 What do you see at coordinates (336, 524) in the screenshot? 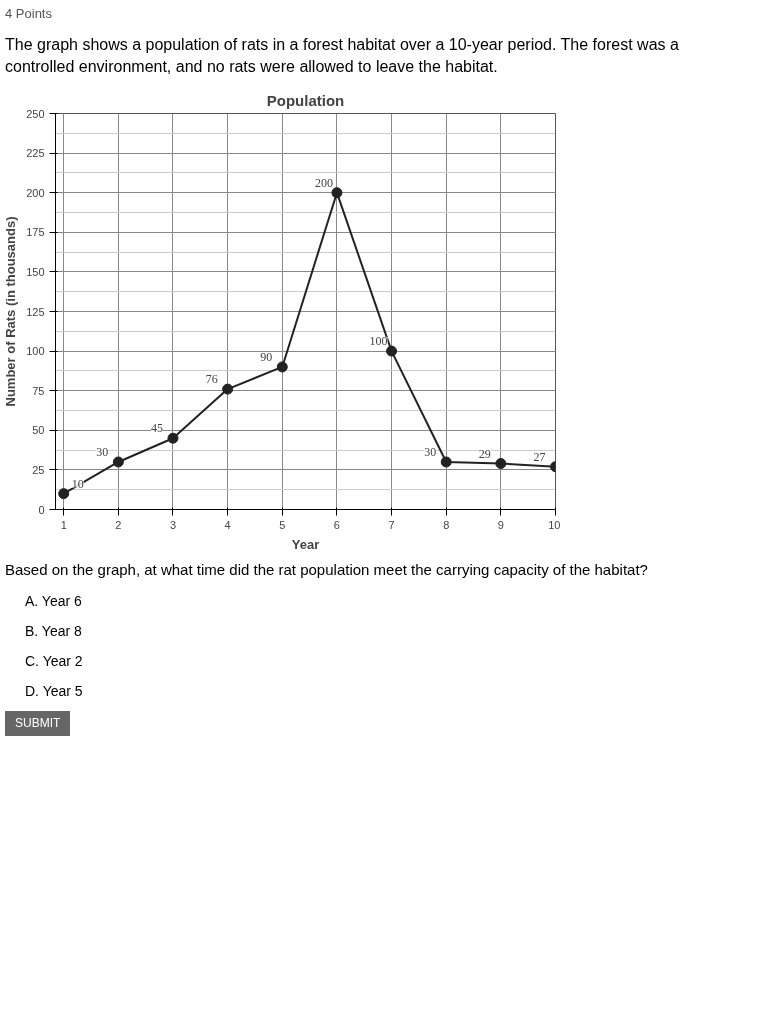
I see `x-tick-label: 6` at bounding box center [336, 524].